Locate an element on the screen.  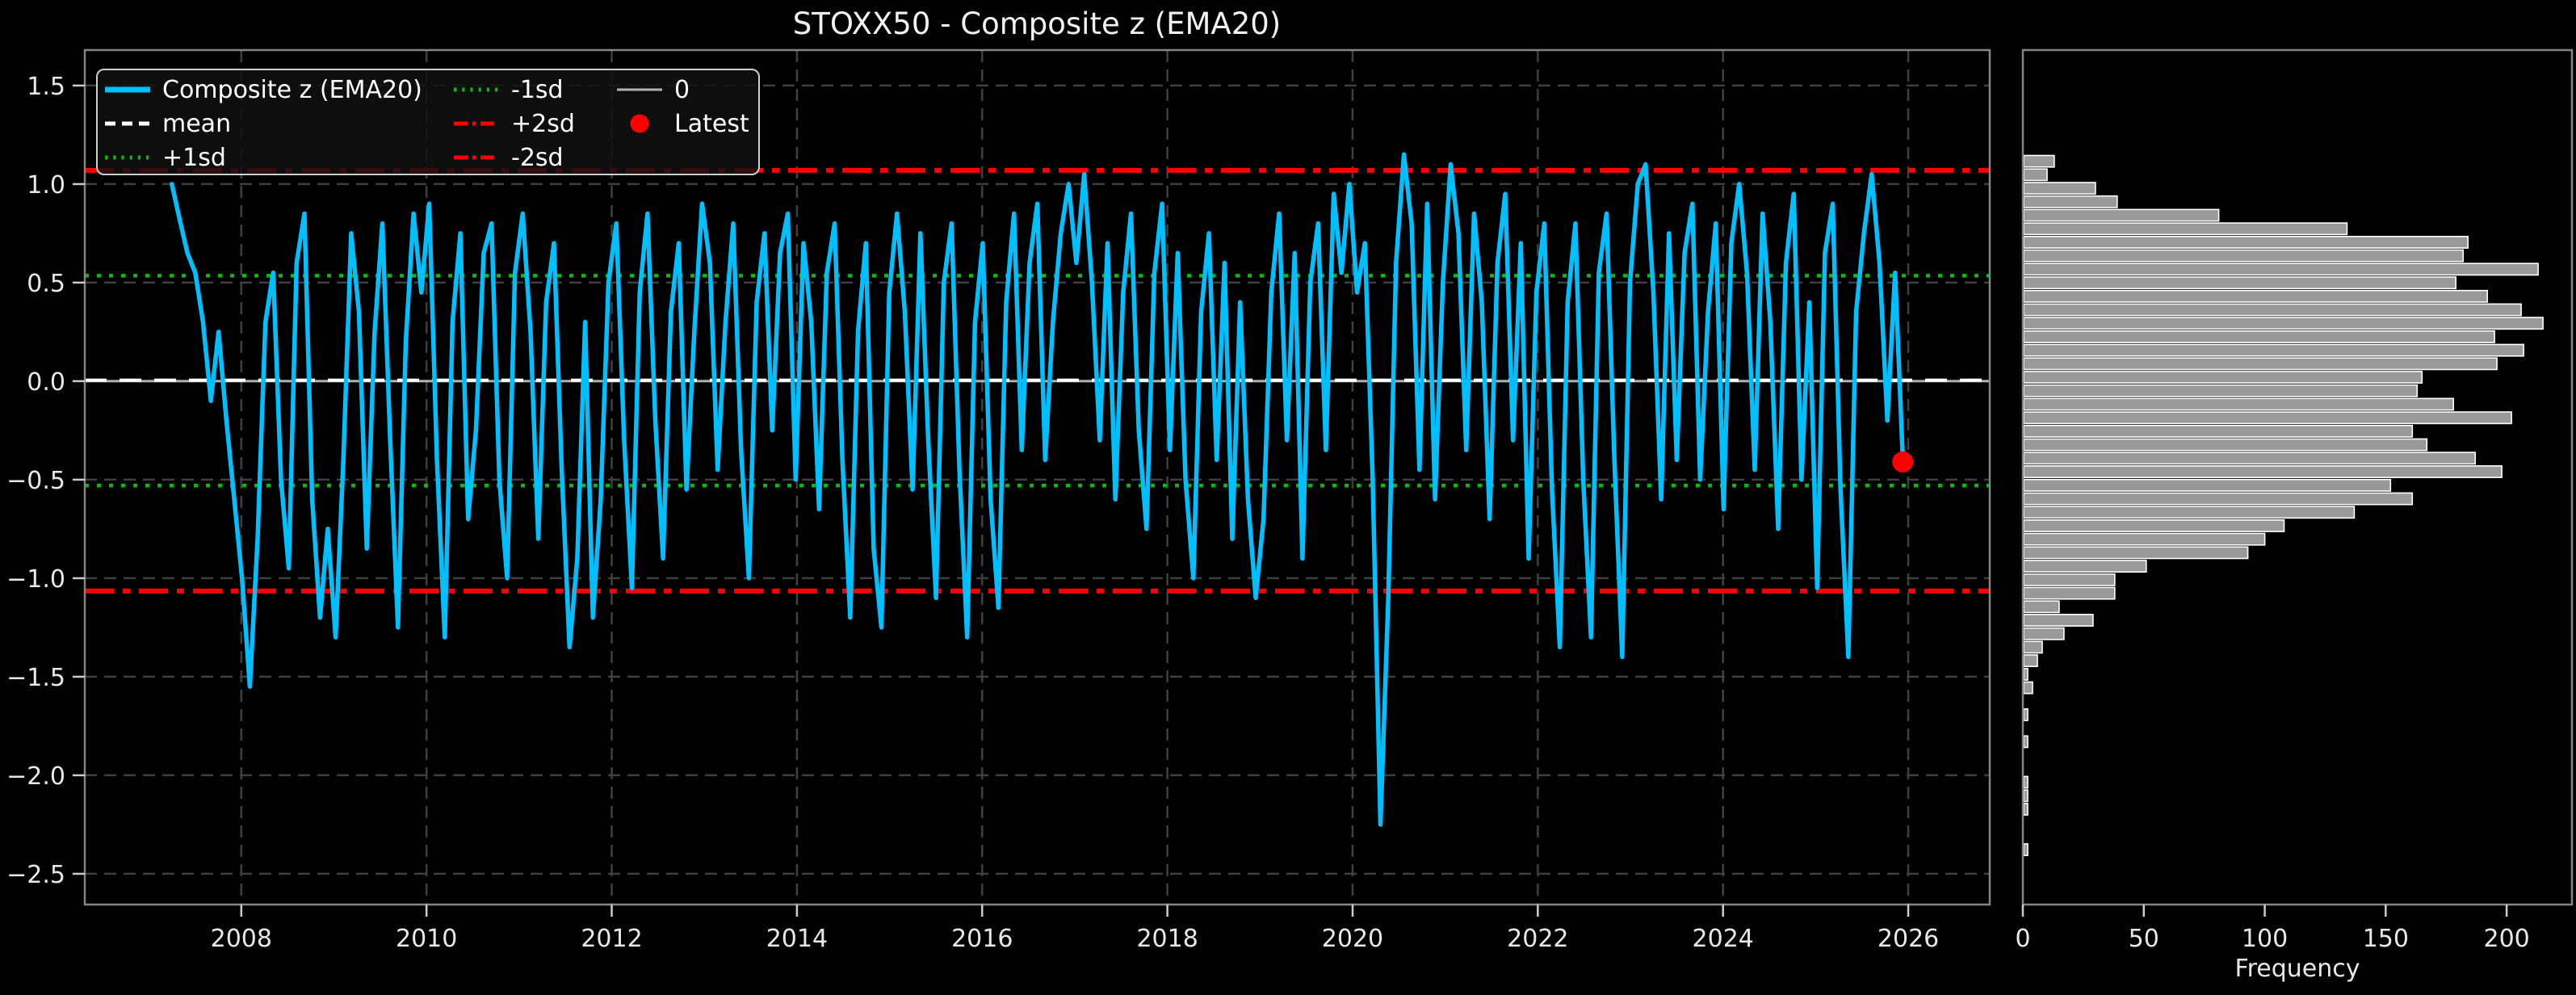
legend-item-minus2sd: -2sd is located at coordinates (514, 157).